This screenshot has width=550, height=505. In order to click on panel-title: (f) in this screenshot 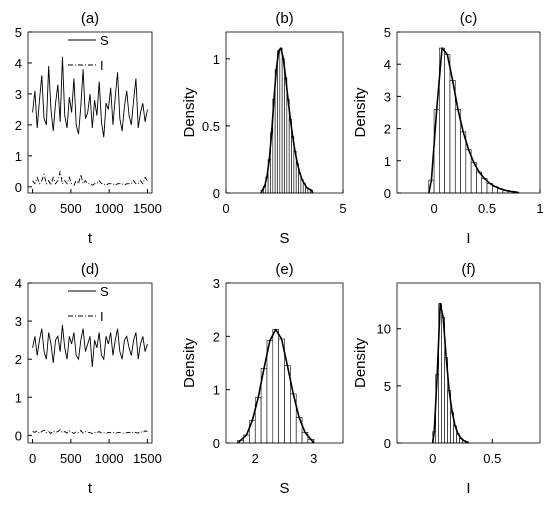, I will do `click(468, 269)`.